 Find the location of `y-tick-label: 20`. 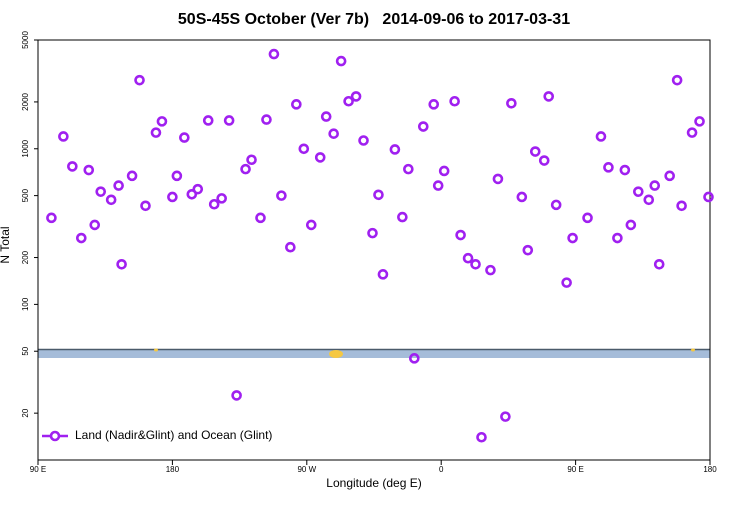

y-tick-label: 20 is located at coordinates (25, 412).